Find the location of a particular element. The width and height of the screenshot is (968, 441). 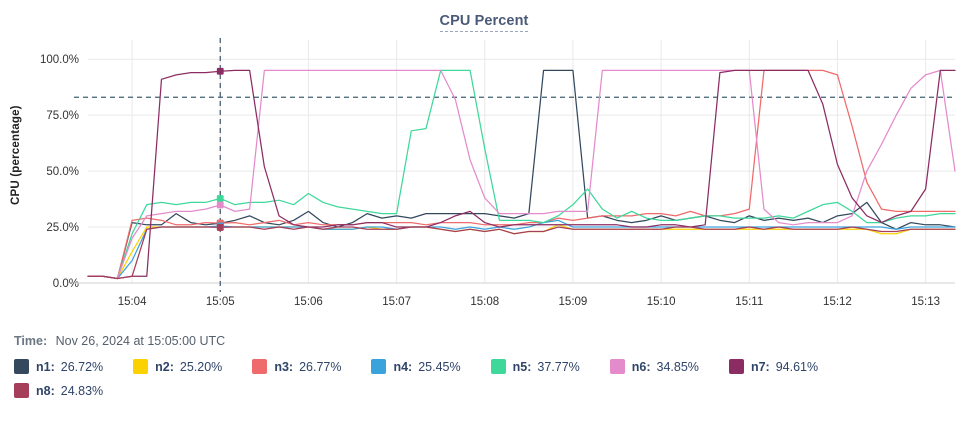

y-axis-label: CPU (percentage) is located at coordinates (16, 155).